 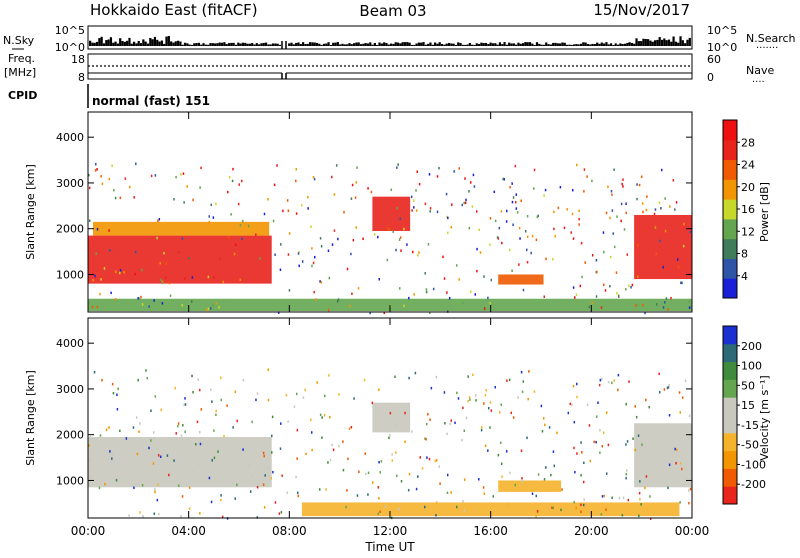 I want to click on nsky-tick-bottom-right: 10^0, so click(x=722, y=47).